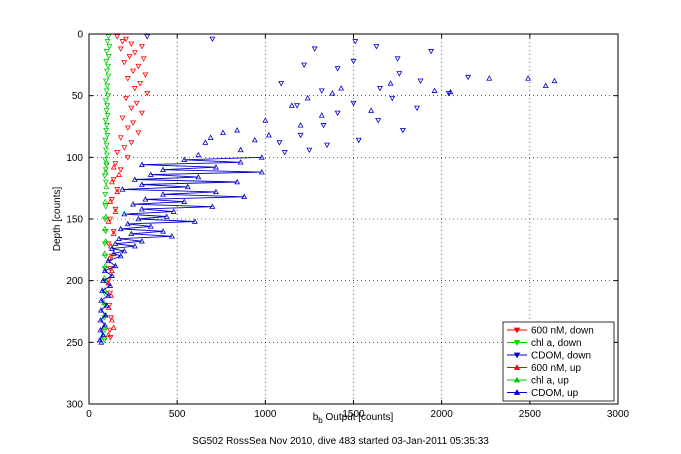 The image size is (681, 454). Describe the element at coordinates (353, 418) in the screenshot. I see `x-axis-label: bb Output [counts]` at that location.